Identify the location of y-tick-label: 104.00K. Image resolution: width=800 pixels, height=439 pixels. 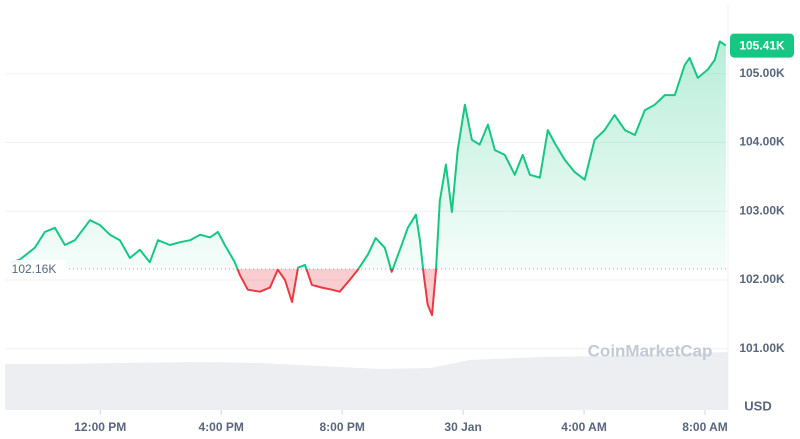
(762, 142).